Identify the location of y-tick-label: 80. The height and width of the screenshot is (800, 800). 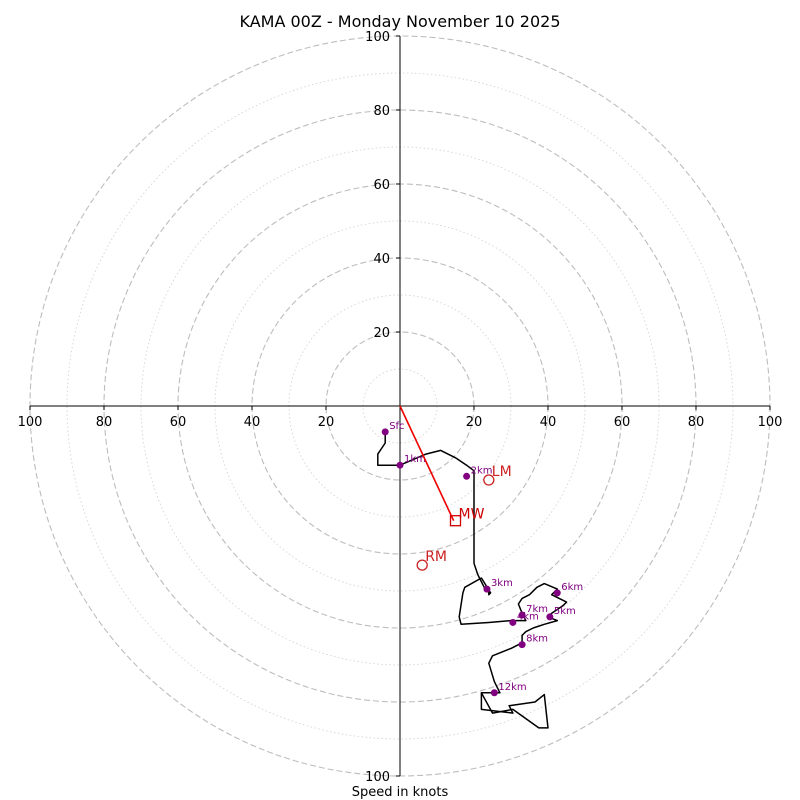
(381, 111).